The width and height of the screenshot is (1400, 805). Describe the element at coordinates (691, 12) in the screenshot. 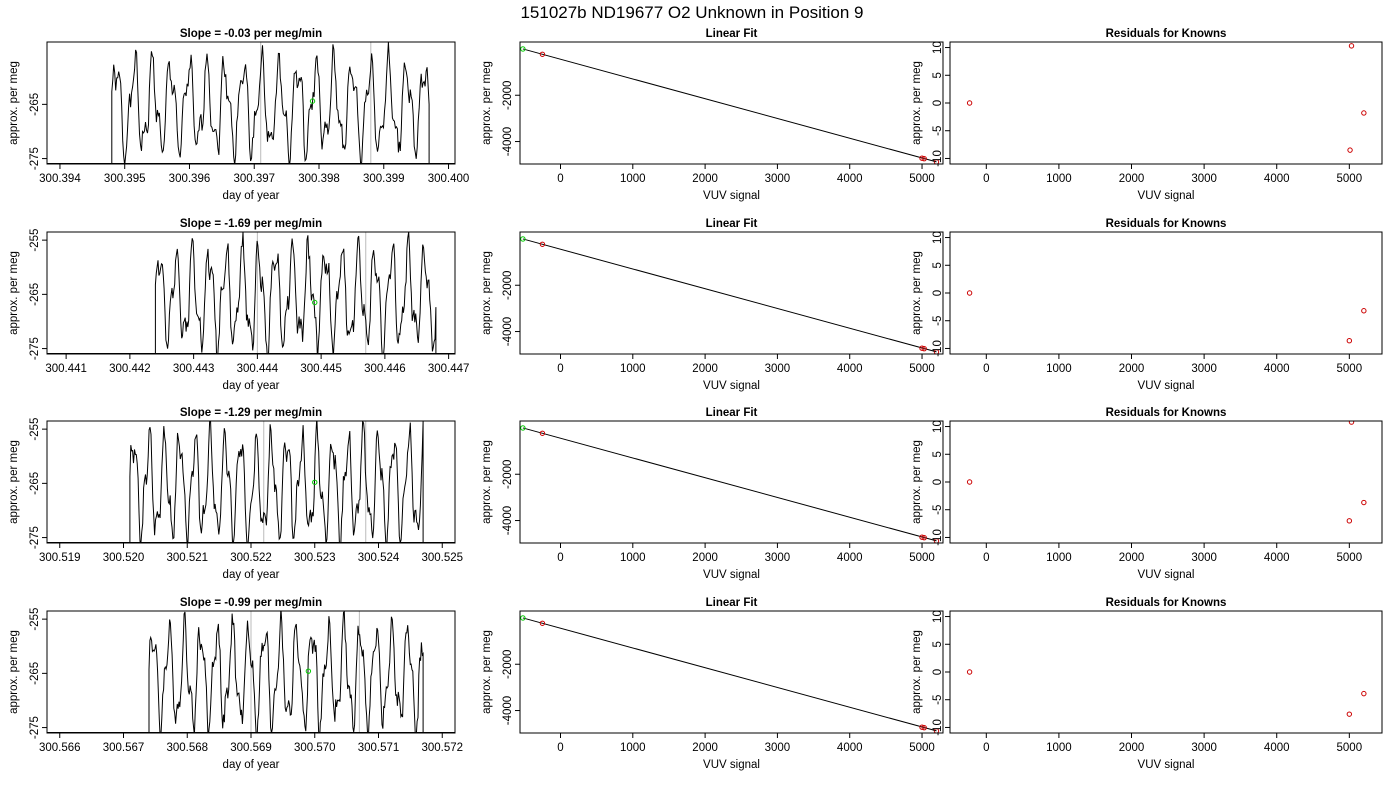

I see `page-title: 151027b ND19677 O2 Unknown in Position 9` at that location.